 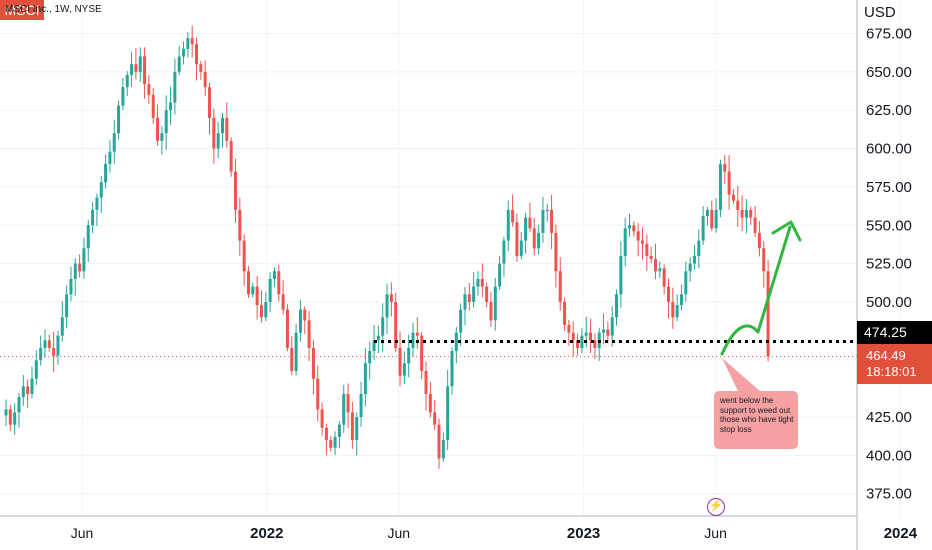 I want to click on y-tick-label: 625.00, so click(x=889, y=110).